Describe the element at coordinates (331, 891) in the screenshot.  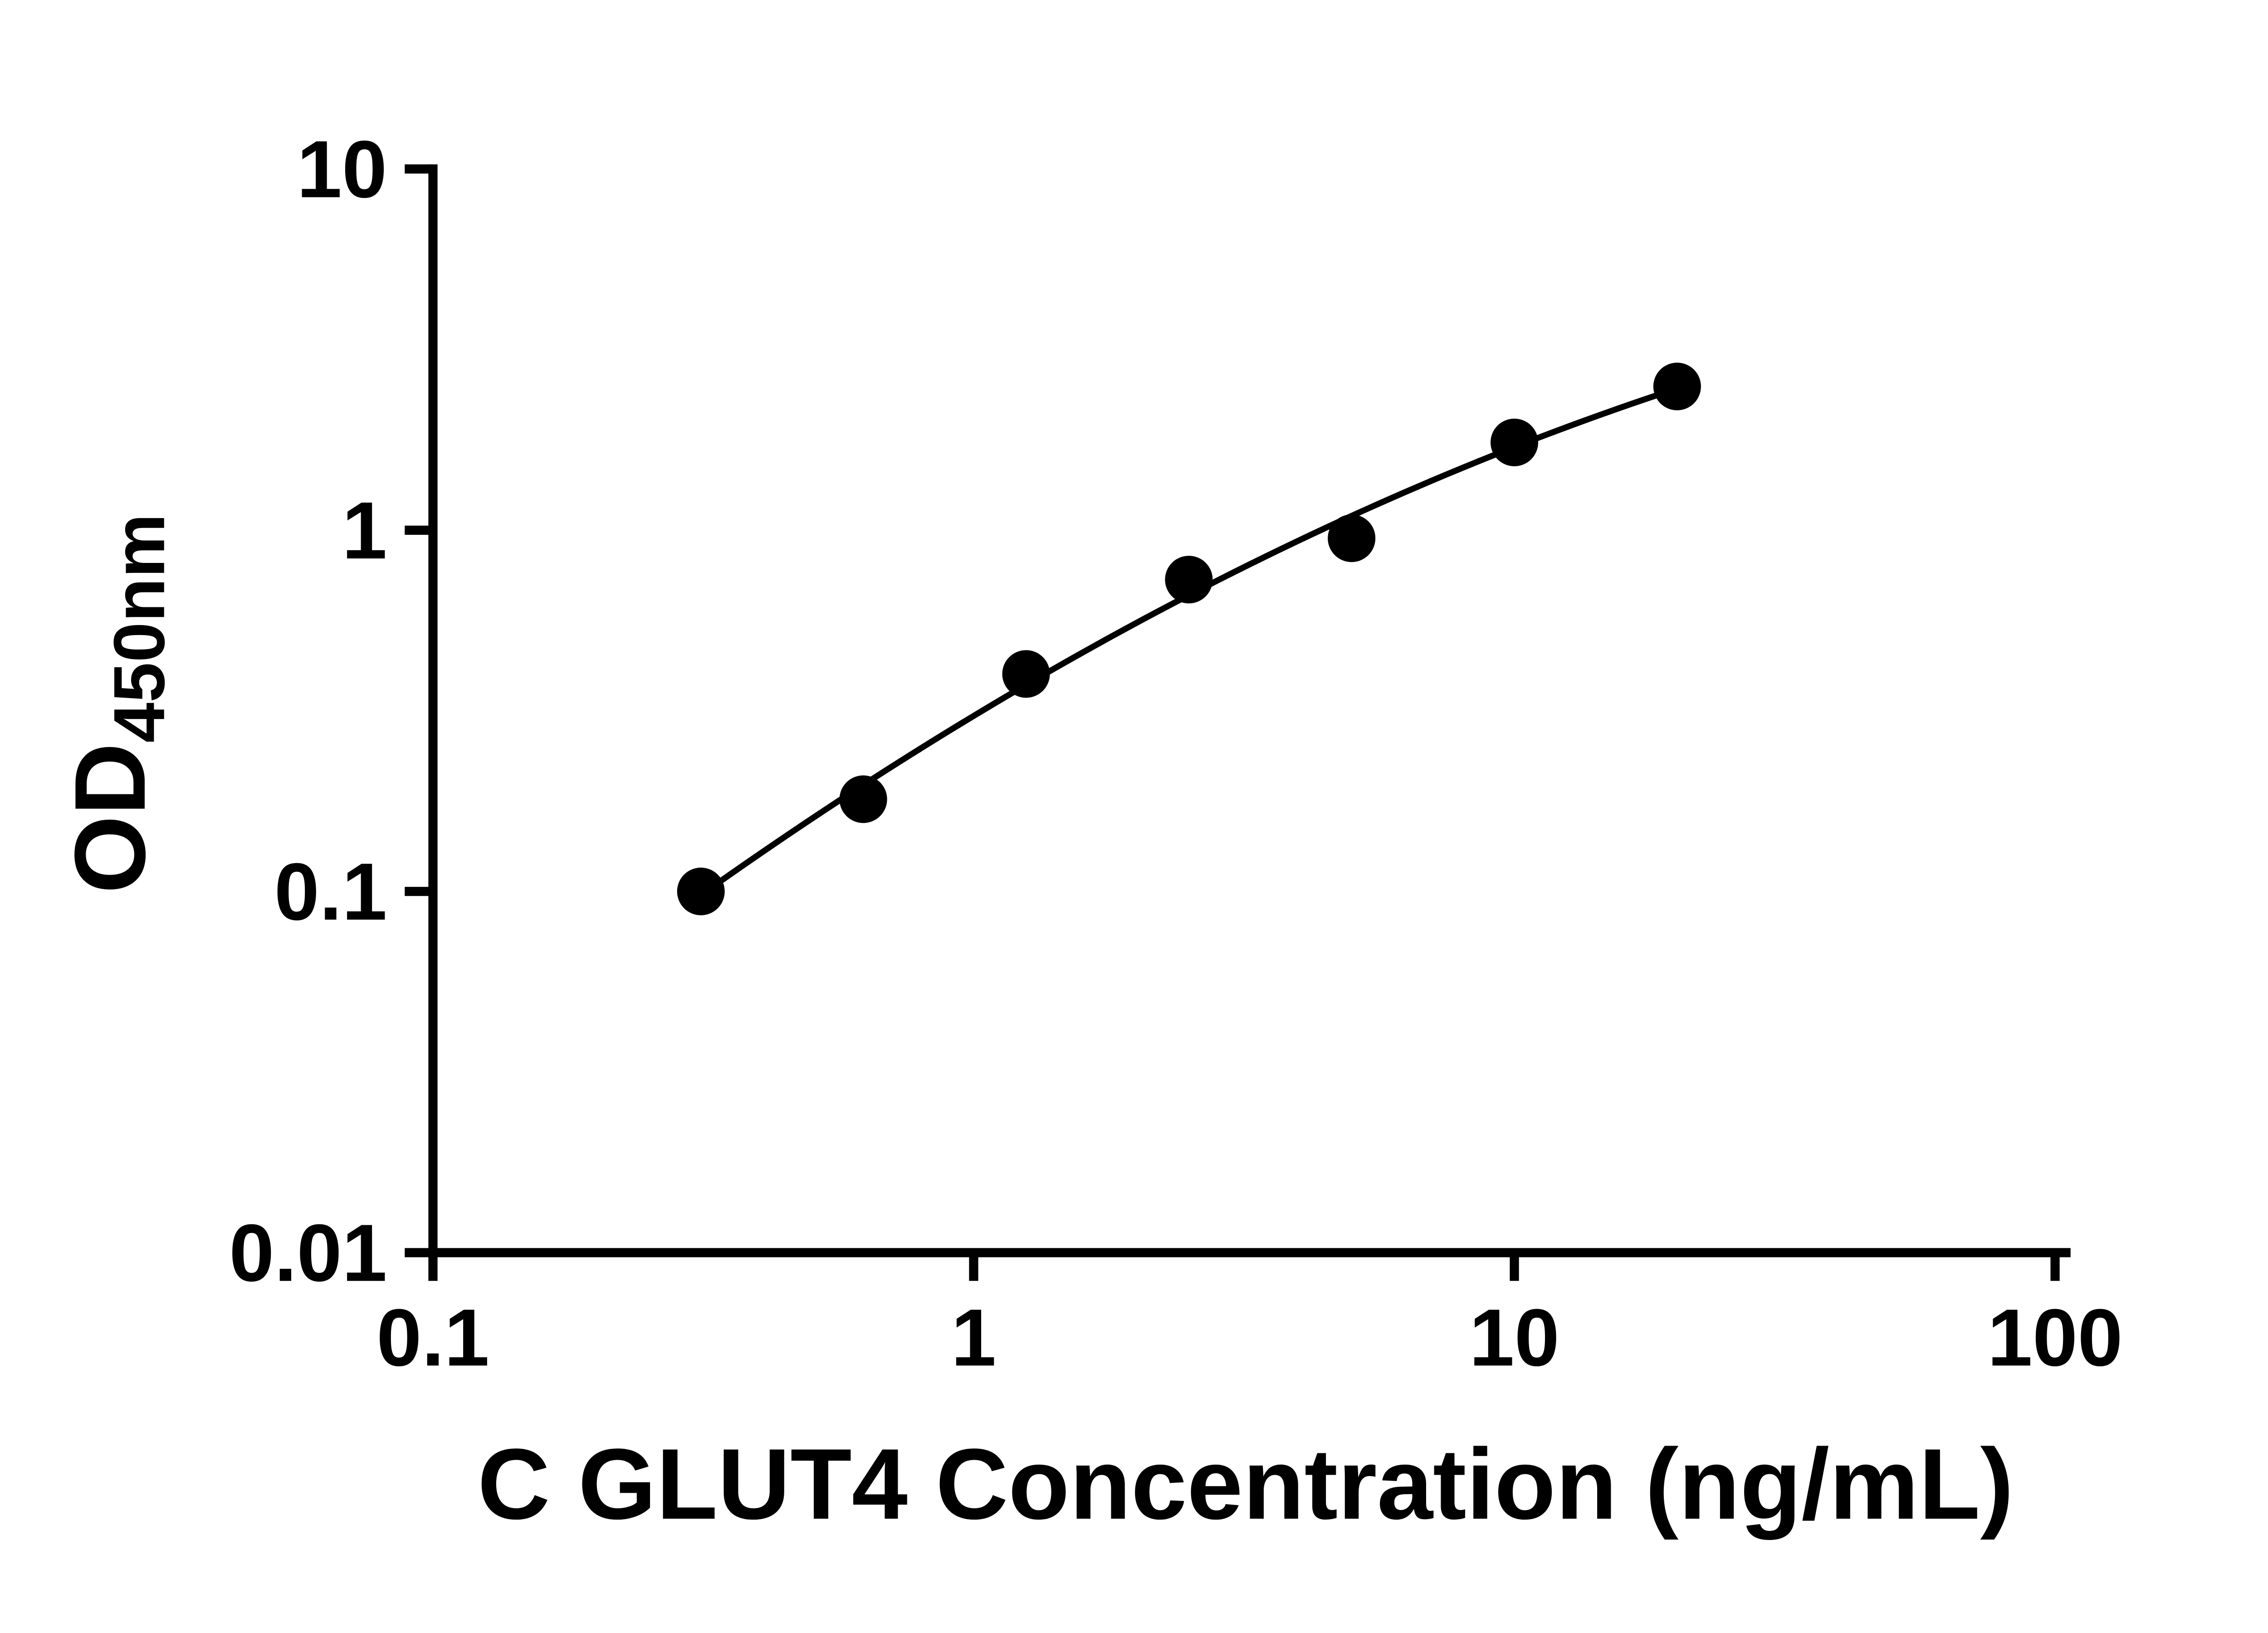
I see `y-tick-label: 0.1` at that location.